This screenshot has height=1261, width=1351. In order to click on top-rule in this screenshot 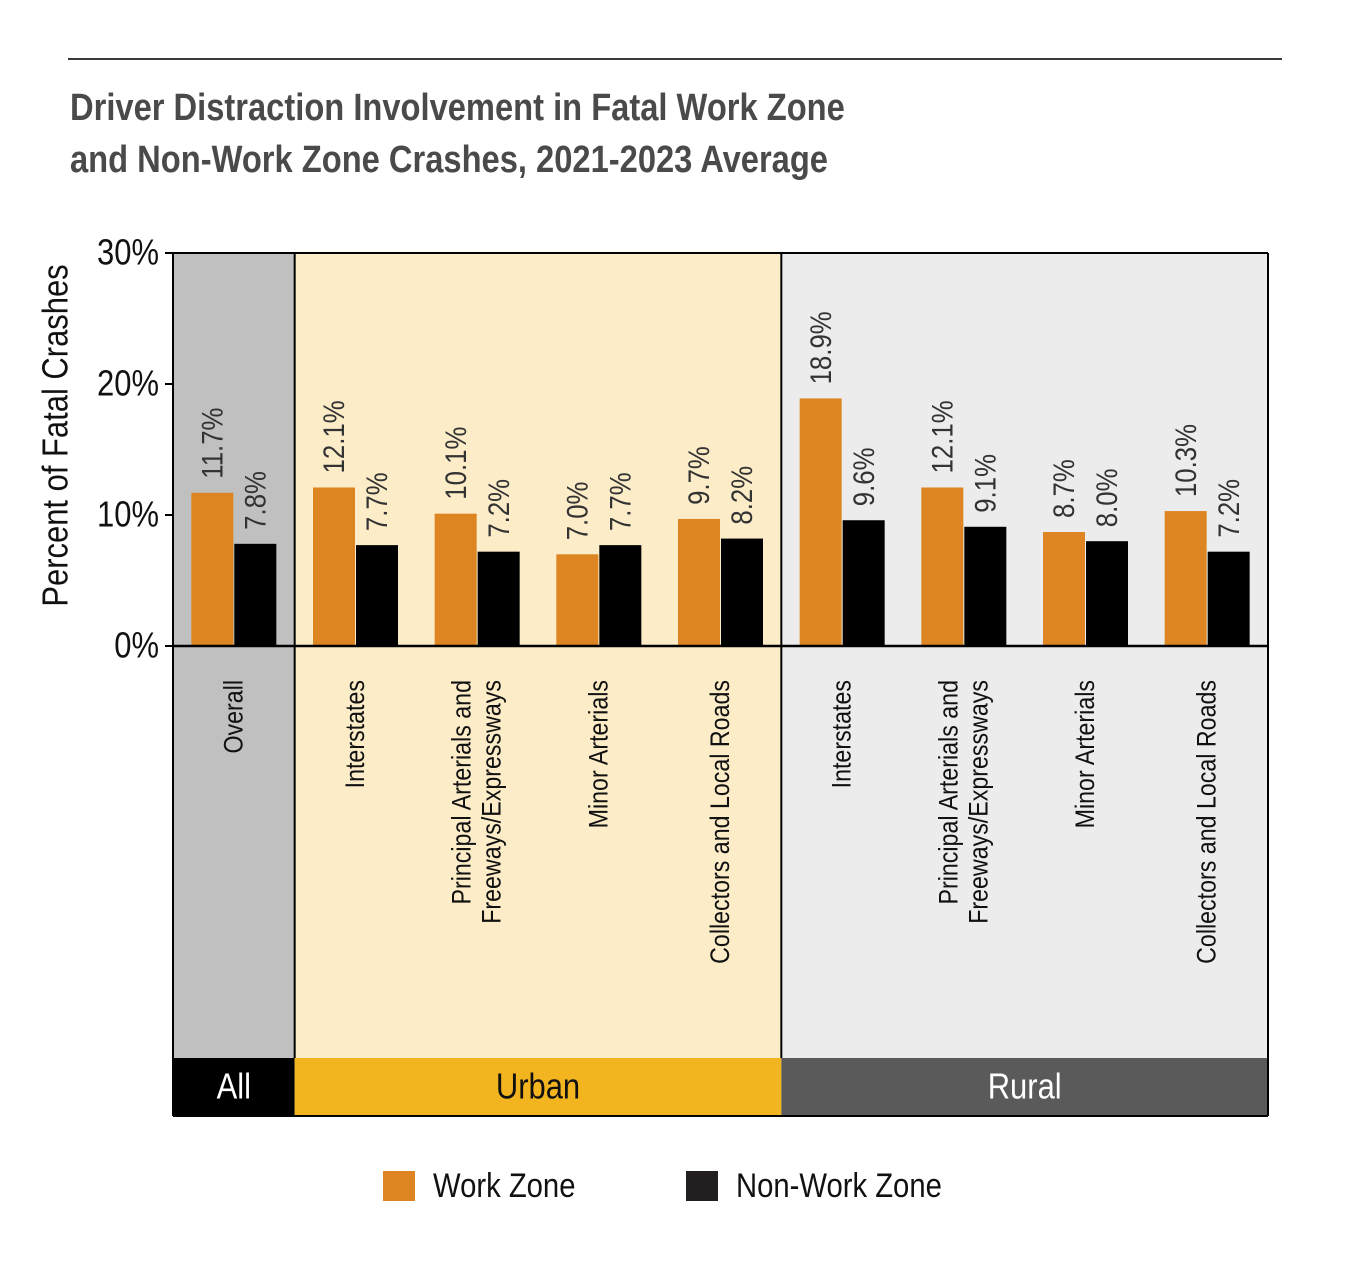, I will do `click(675, 59)`.